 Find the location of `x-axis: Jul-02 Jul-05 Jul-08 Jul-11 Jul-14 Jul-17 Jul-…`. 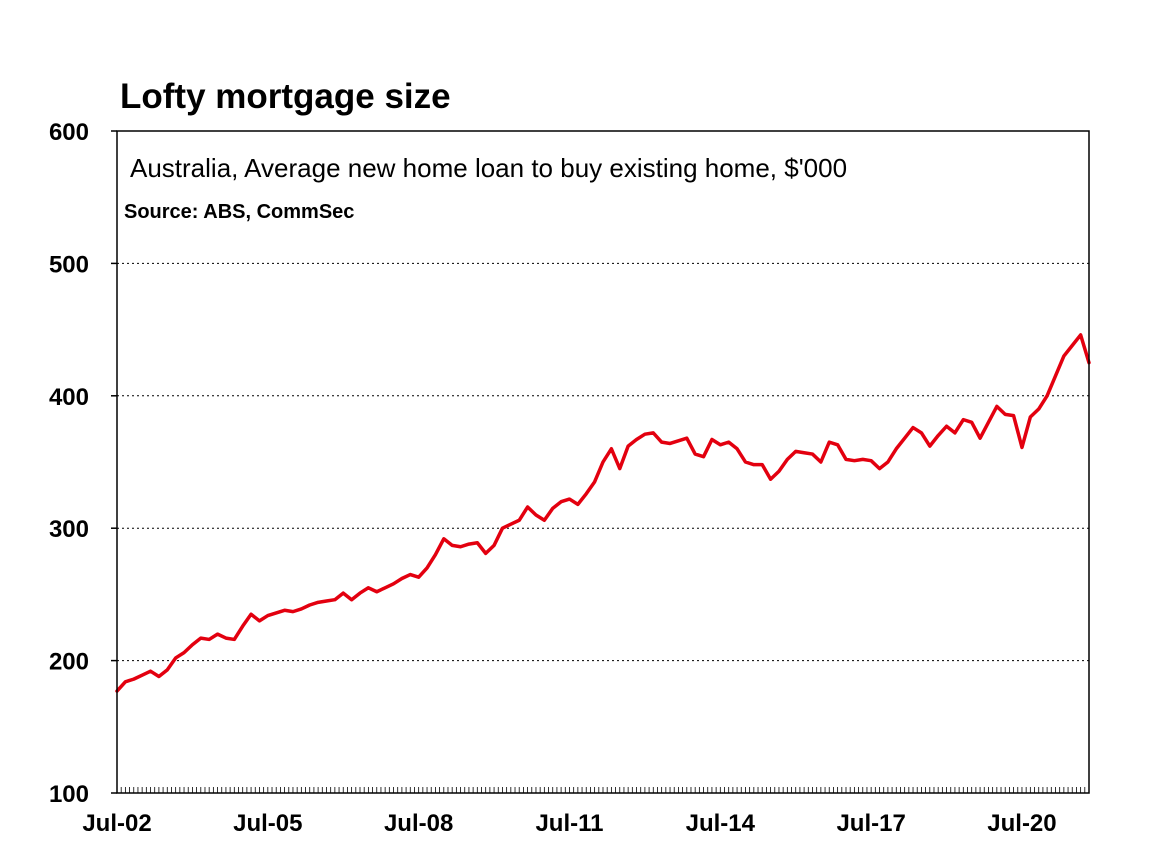

x-axis: Jul-02 Jul-05 Jul-08 Jul-11 Jul-14 Jul-17 Jul-… is located at coordinates (586, 812).